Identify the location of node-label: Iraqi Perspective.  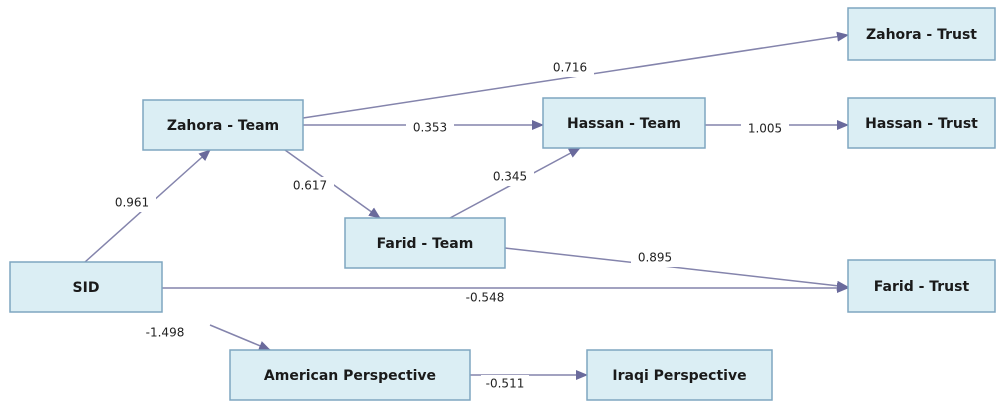
(679, 376).